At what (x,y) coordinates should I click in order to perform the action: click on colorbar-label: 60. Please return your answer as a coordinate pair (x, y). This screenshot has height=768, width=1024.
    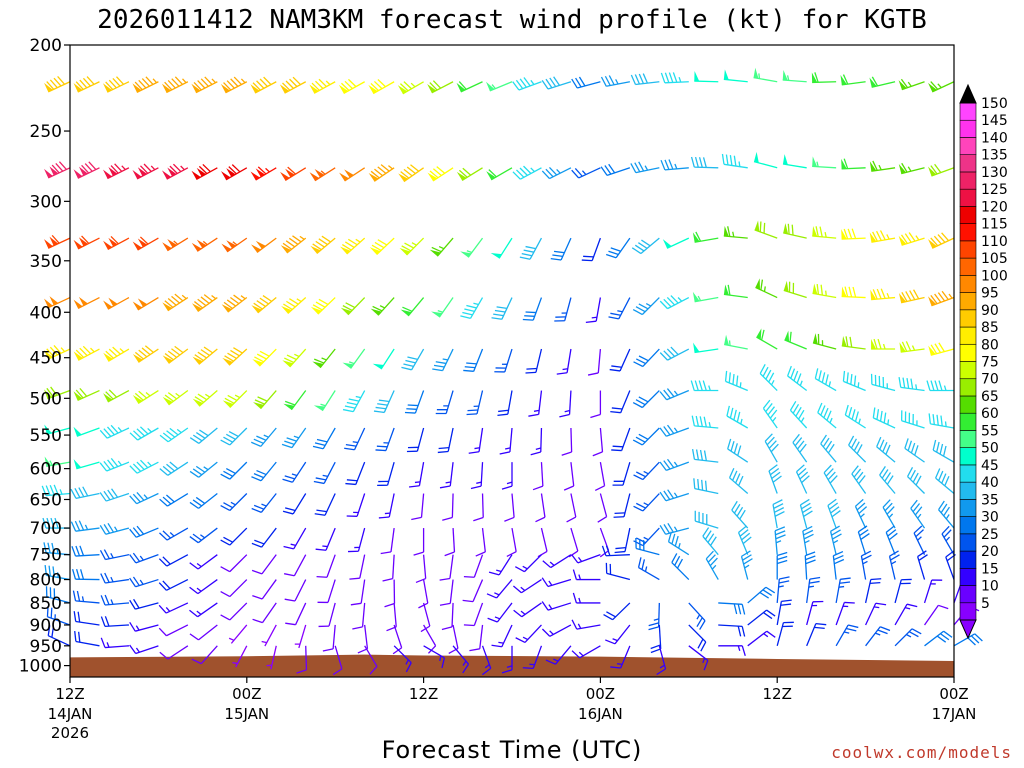
    Looking at the image, I should click on (990, 414).